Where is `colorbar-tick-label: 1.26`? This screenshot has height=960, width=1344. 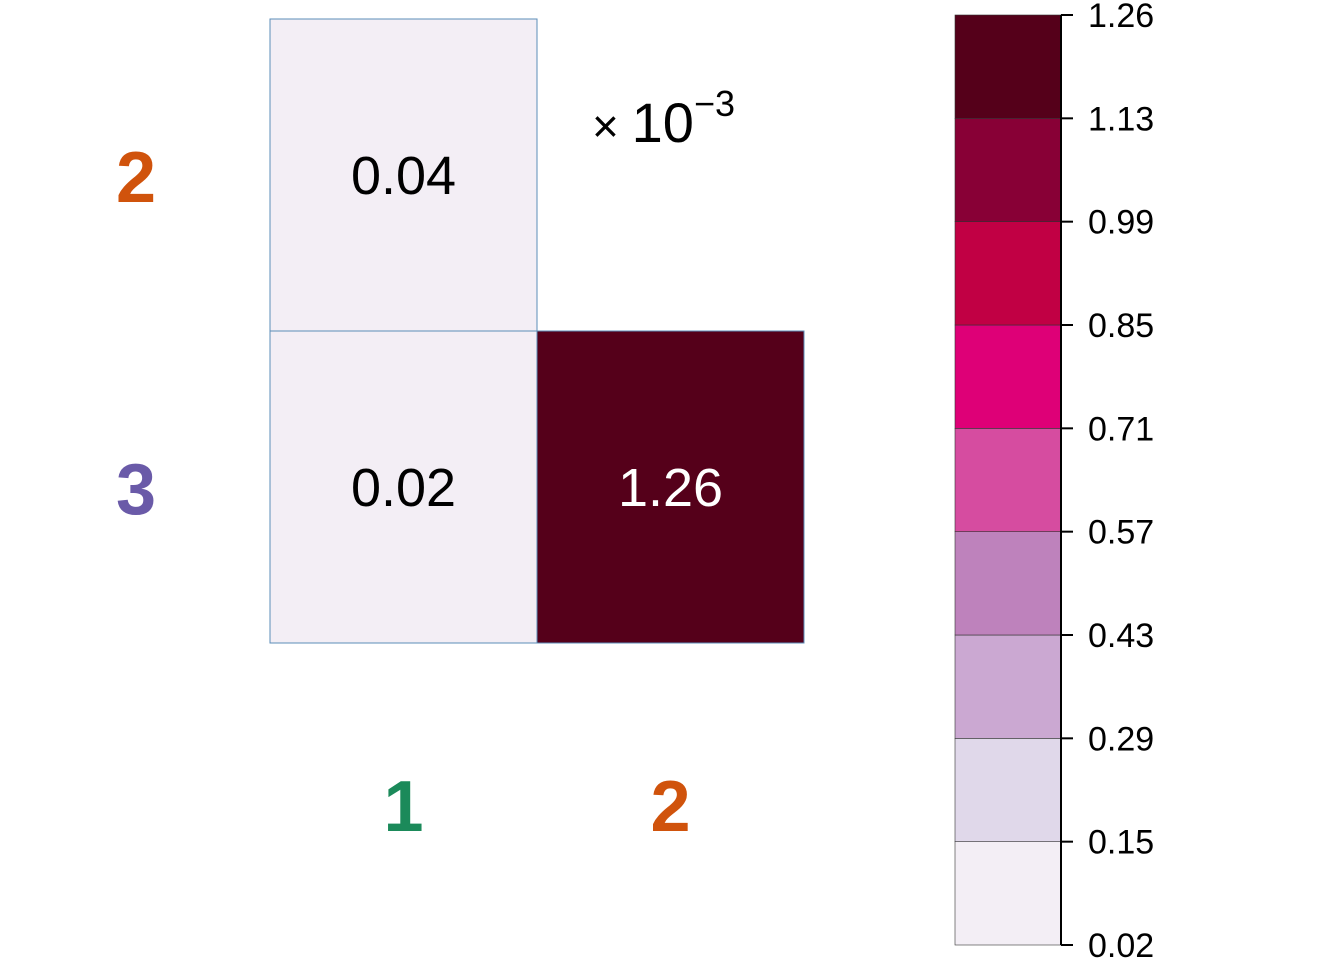
colorbar-tick-label: 1.26 is located at coordinates (1121, 17).